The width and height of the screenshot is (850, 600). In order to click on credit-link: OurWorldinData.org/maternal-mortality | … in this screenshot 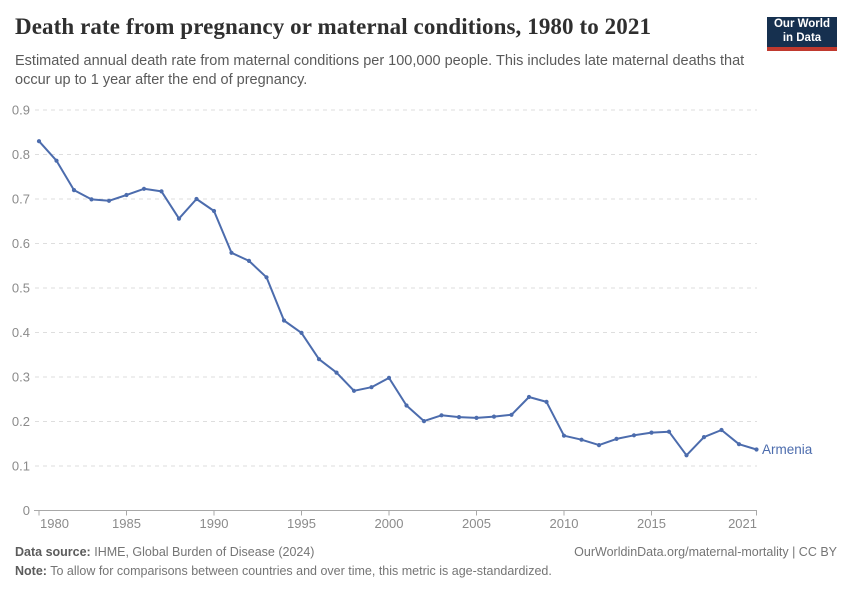, I will do `click(705, 552)`.